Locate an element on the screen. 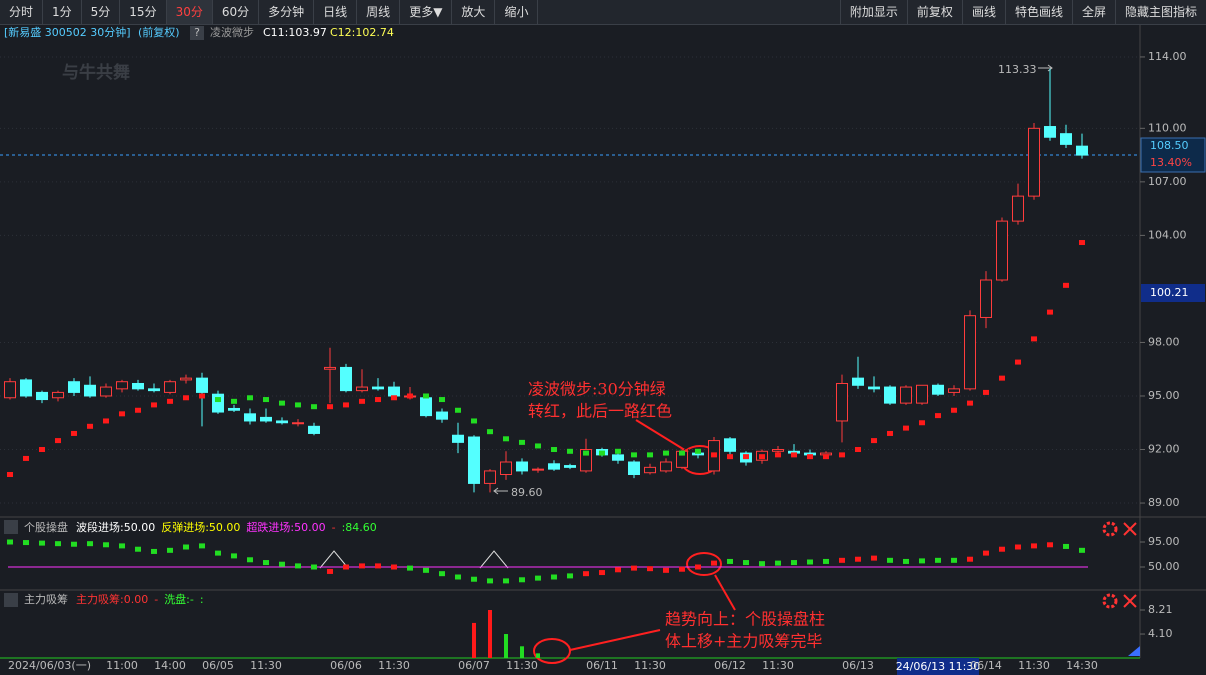 The height and width of the screenshot is (675, 1206). toolbar-button: 15分 is located at coordinates (143, 12).